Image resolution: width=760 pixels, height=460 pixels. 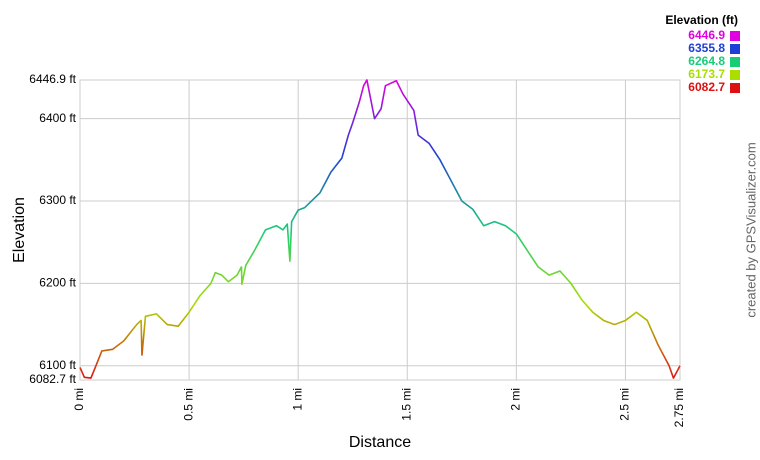 I want to click on legend-entry: 6446.9, so click(x=706, y=35).